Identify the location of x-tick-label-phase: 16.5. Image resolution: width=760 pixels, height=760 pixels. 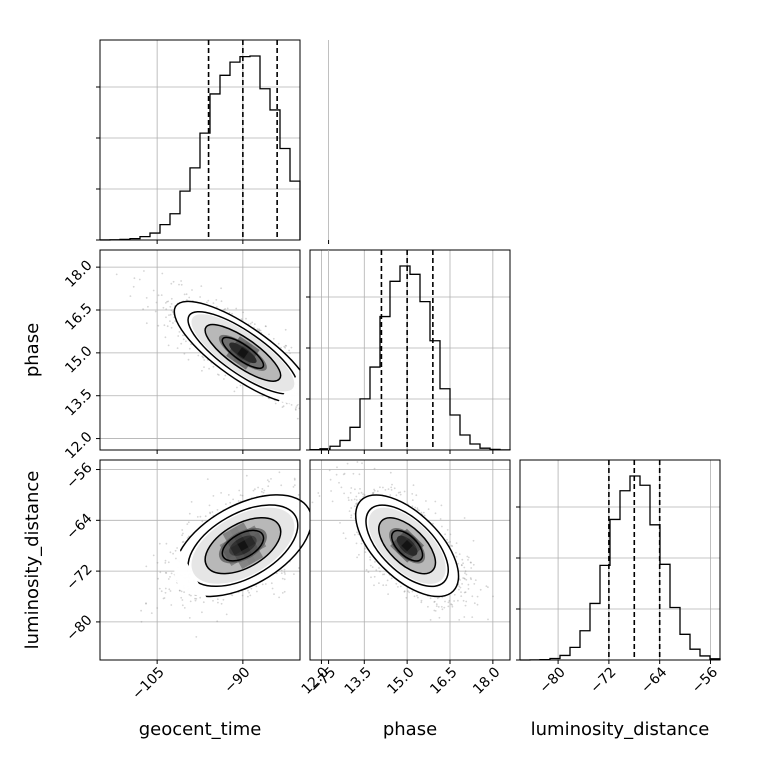
(443, 680).